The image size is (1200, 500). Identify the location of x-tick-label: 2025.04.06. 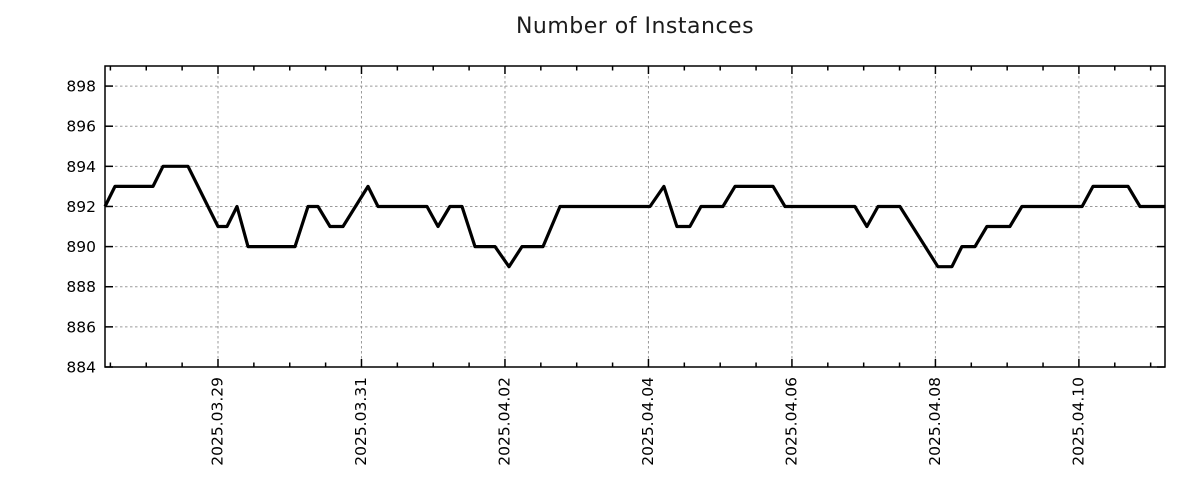
(791, 421).